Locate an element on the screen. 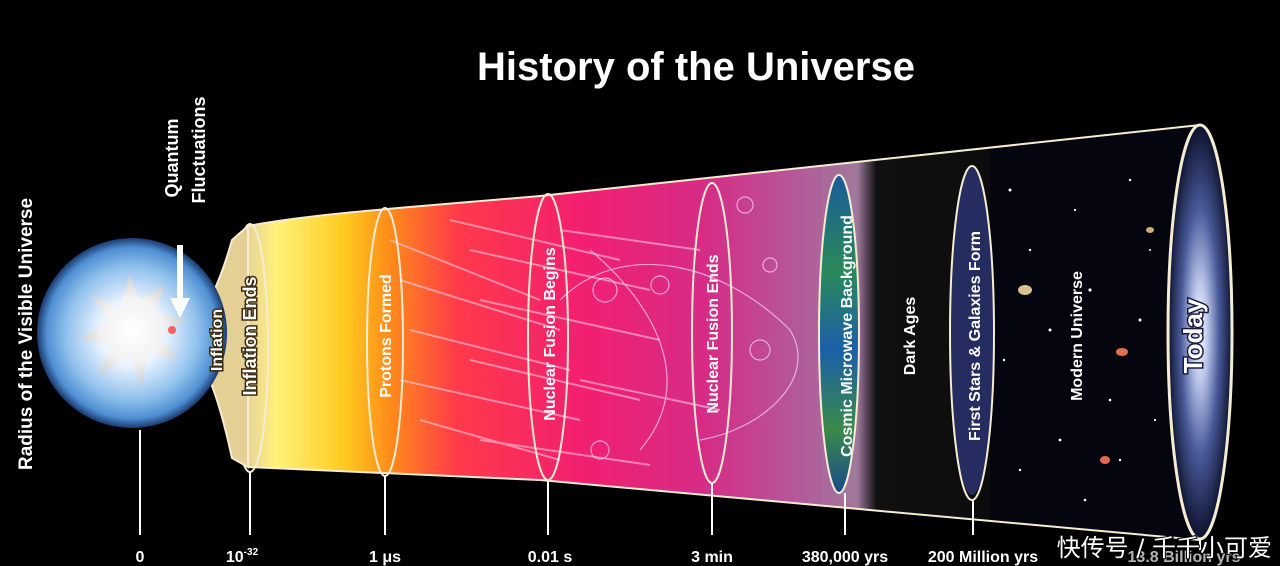 This screenshot has width=1280, height=566. stage-inflation-ends: Inflation Ends is located at coordinates (250, 336).